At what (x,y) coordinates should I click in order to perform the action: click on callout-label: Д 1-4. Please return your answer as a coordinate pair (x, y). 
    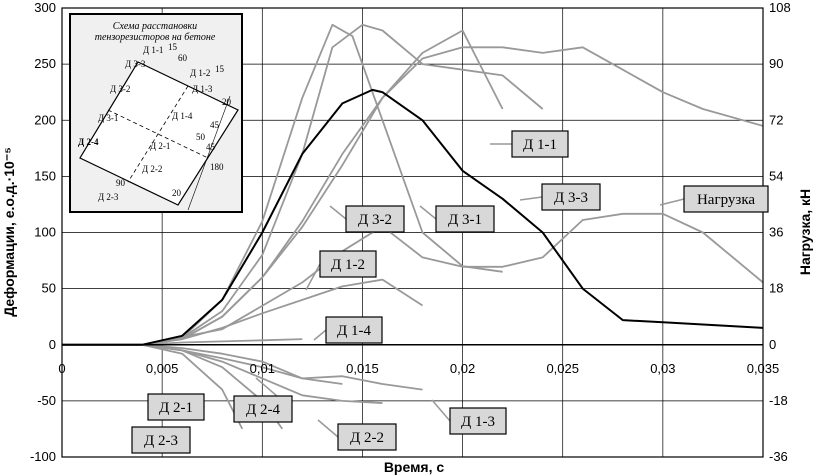
    Looking at the image, I should click on (354, 331).